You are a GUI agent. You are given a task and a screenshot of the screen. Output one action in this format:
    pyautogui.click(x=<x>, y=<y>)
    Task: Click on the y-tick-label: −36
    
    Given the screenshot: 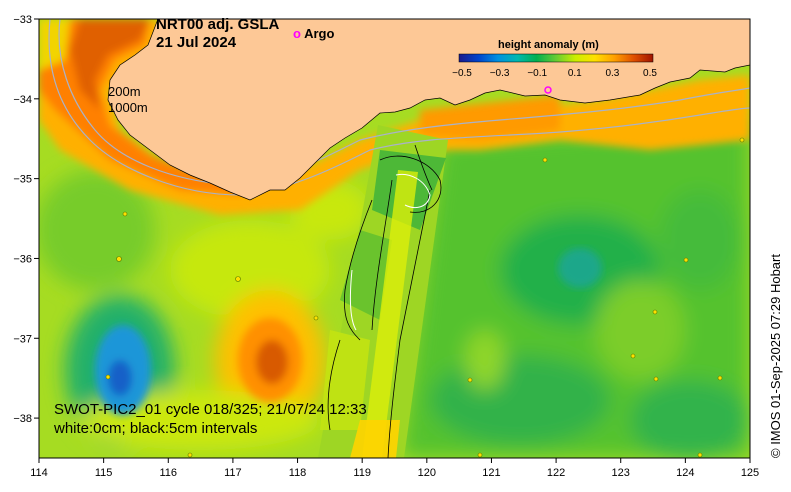 What is the action you would take?
    pyautogui.click(x=22, y=259)
    